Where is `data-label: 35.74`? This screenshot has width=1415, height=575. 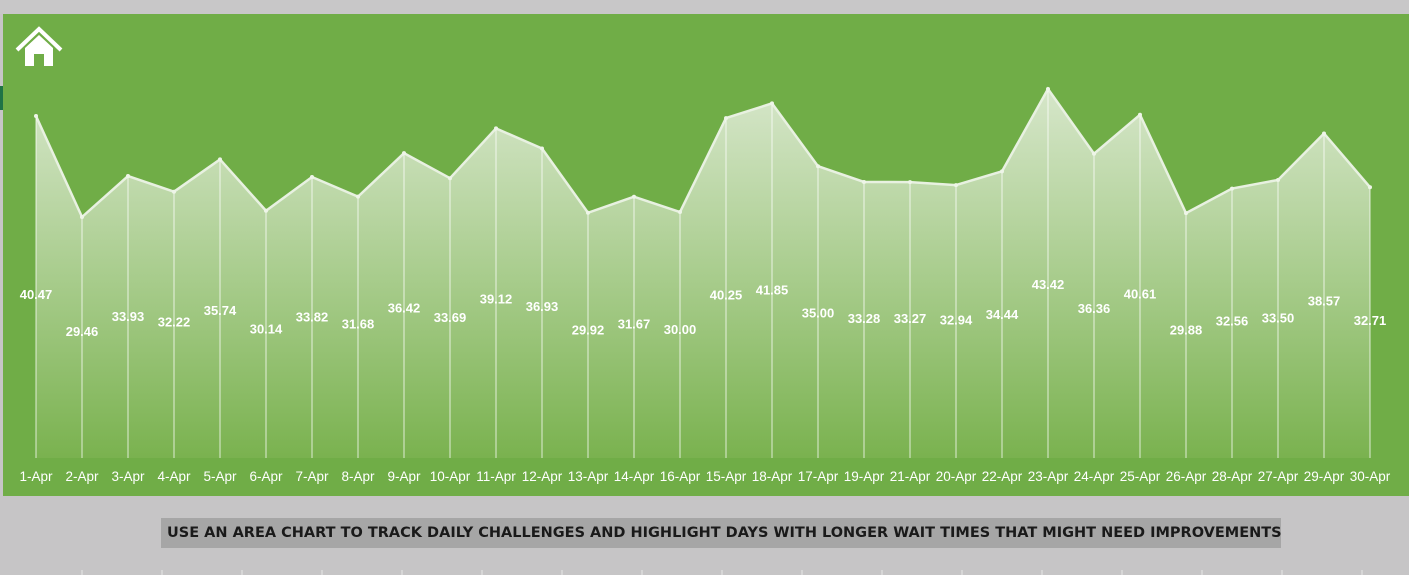 data-label: 35.74 is located at coordinates (220, 310).